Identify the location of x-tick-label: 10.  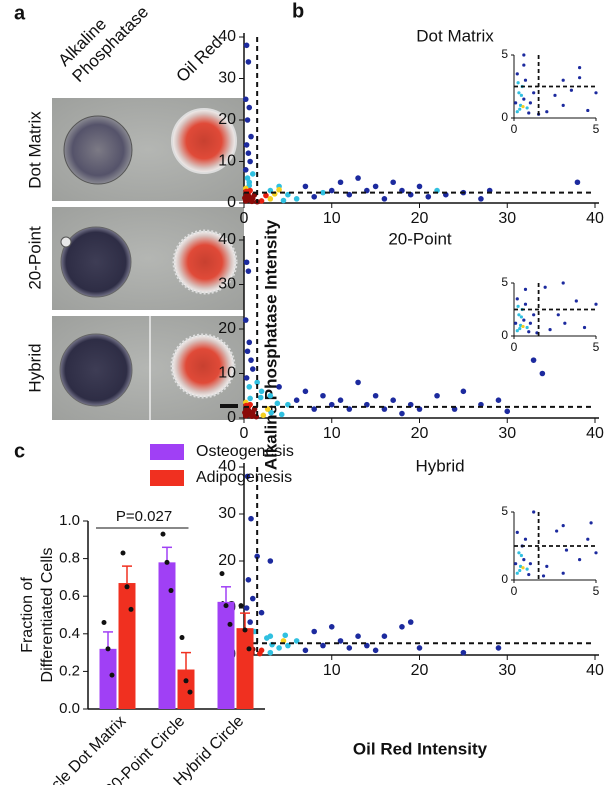
(332, 433).